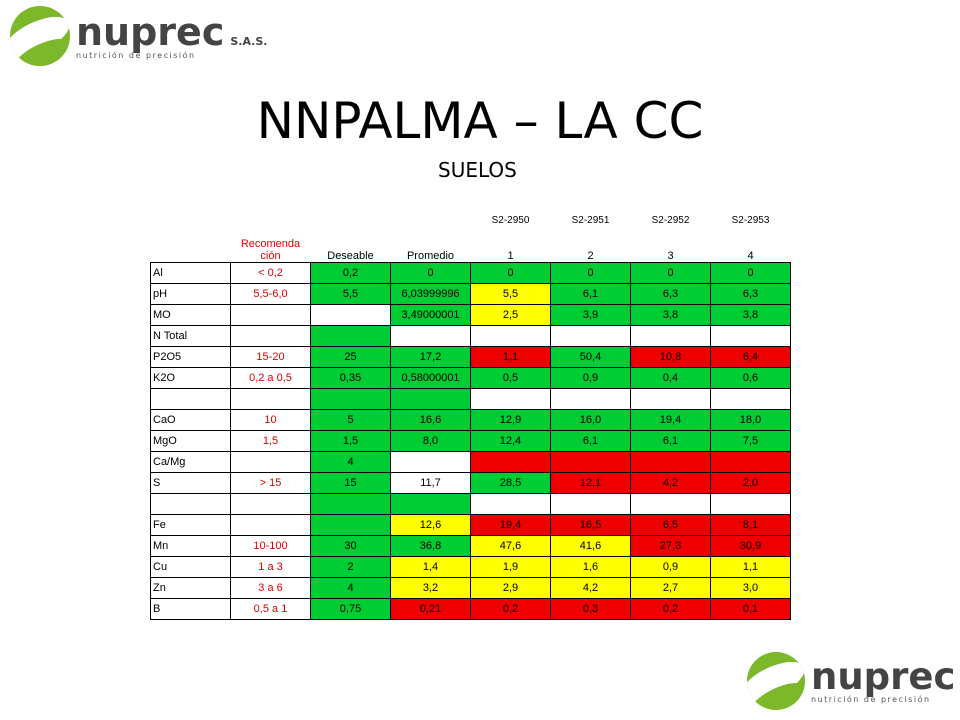 The width and height of the screenshot is (960, 720). Describe the element at coordinates (590, 546) in the screenshot. I see `sample-value-cell: 41,6` at that location.